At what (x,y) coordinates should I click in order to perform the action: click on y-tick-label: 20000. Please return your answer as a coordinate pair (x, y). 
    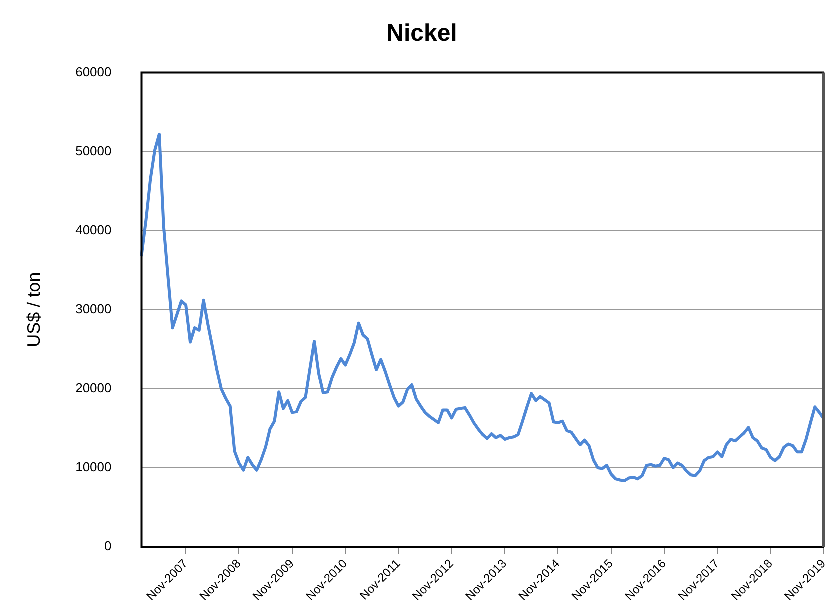
    Looking at the image, I should click on (94, 388).